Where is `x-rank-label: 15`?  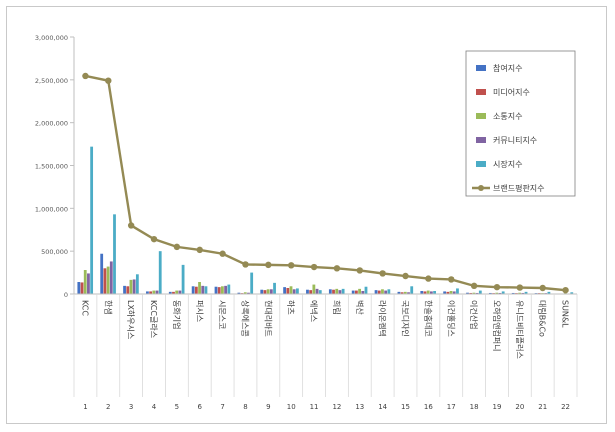 x-rank-label: 15 is located at coordinates (405, 407).